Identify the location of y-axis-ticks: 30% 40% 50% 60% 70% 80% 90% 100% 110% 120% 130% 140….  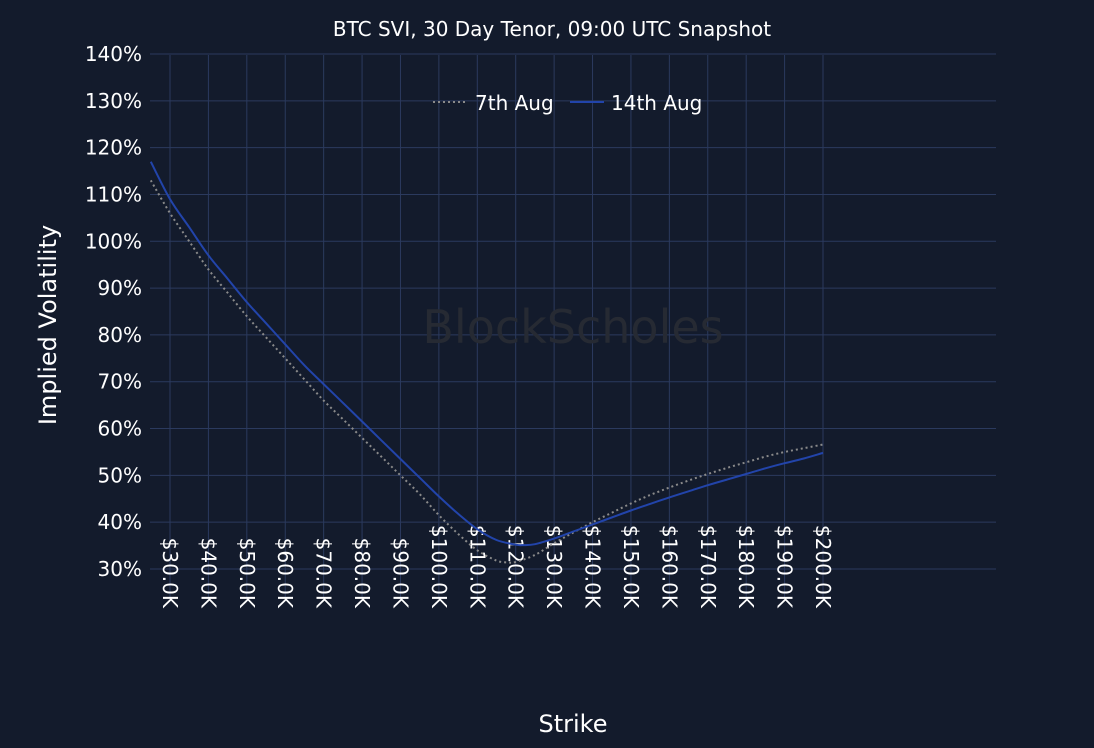
(113, 311).